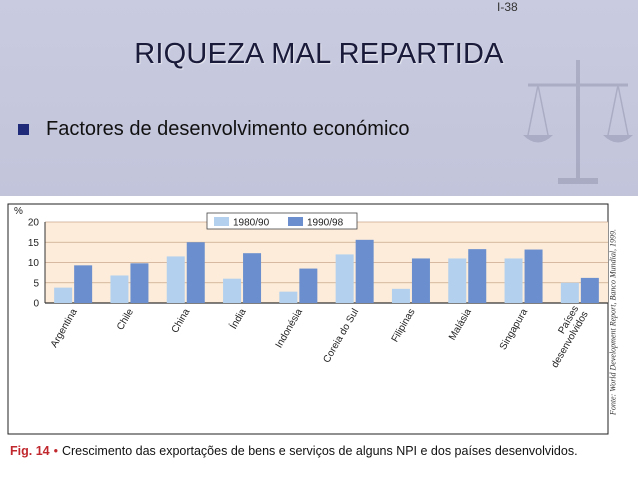 Image resolution: width=638 pixels, height=479 pixels. What do you see at coordinates (341, 336) in the screenshot?
I see `x-tick-label: Coreia do Sul` at bounding box center [341, 336].